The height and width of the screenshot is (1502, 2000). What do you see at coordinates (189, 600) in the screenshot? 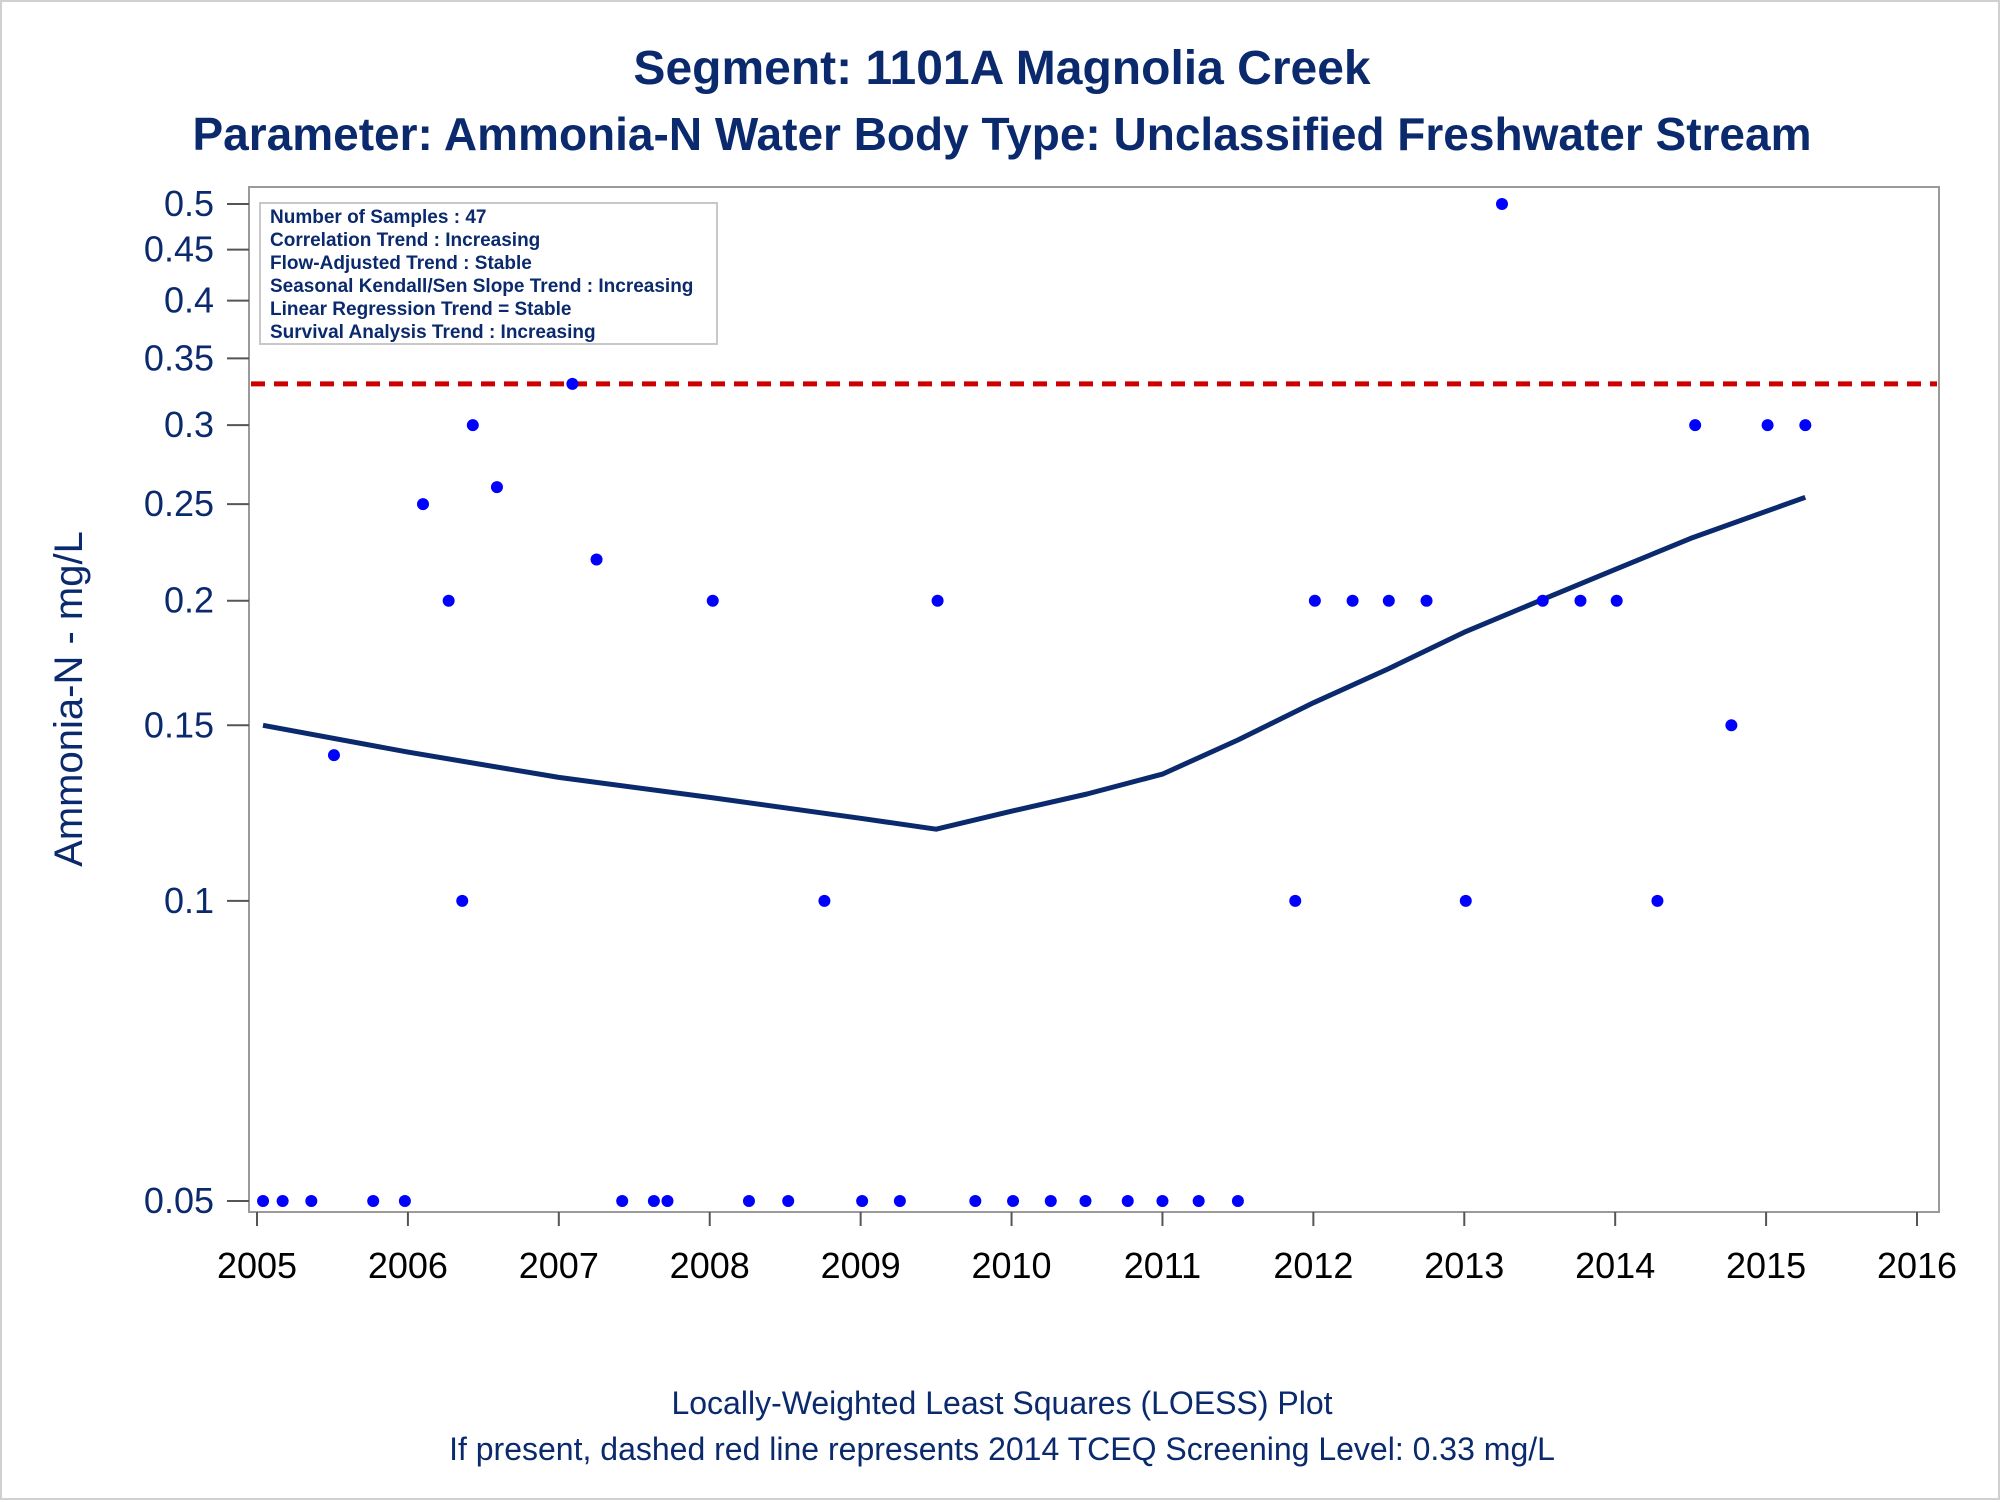
I see `y-tick-label: 0.2` at bounding box center [189, 600].